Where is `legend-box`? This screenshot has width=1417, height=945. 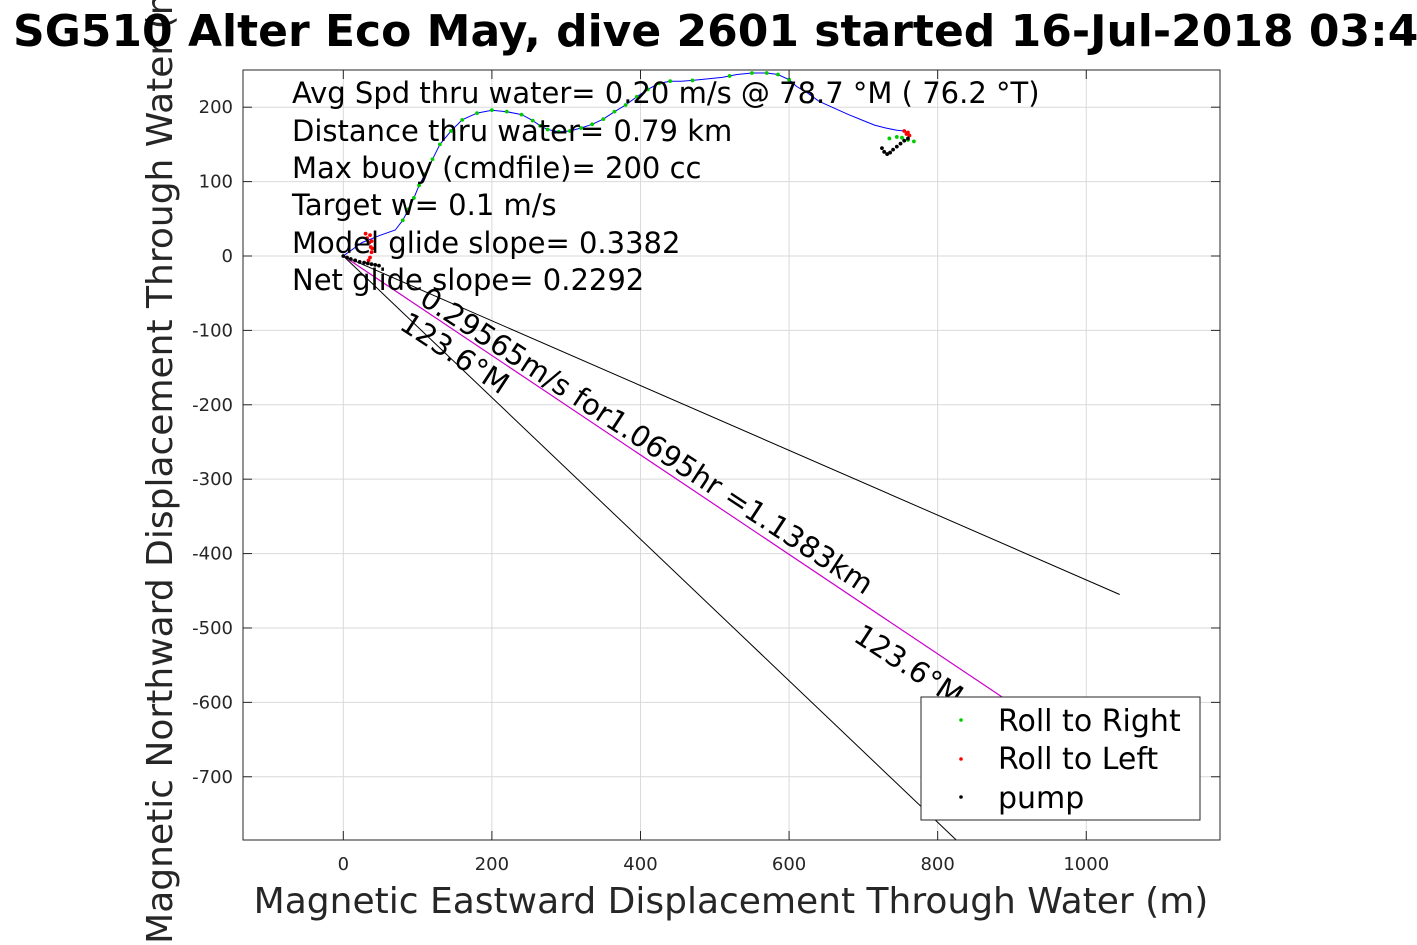 legend-box is located at coordinates (1060, 758).